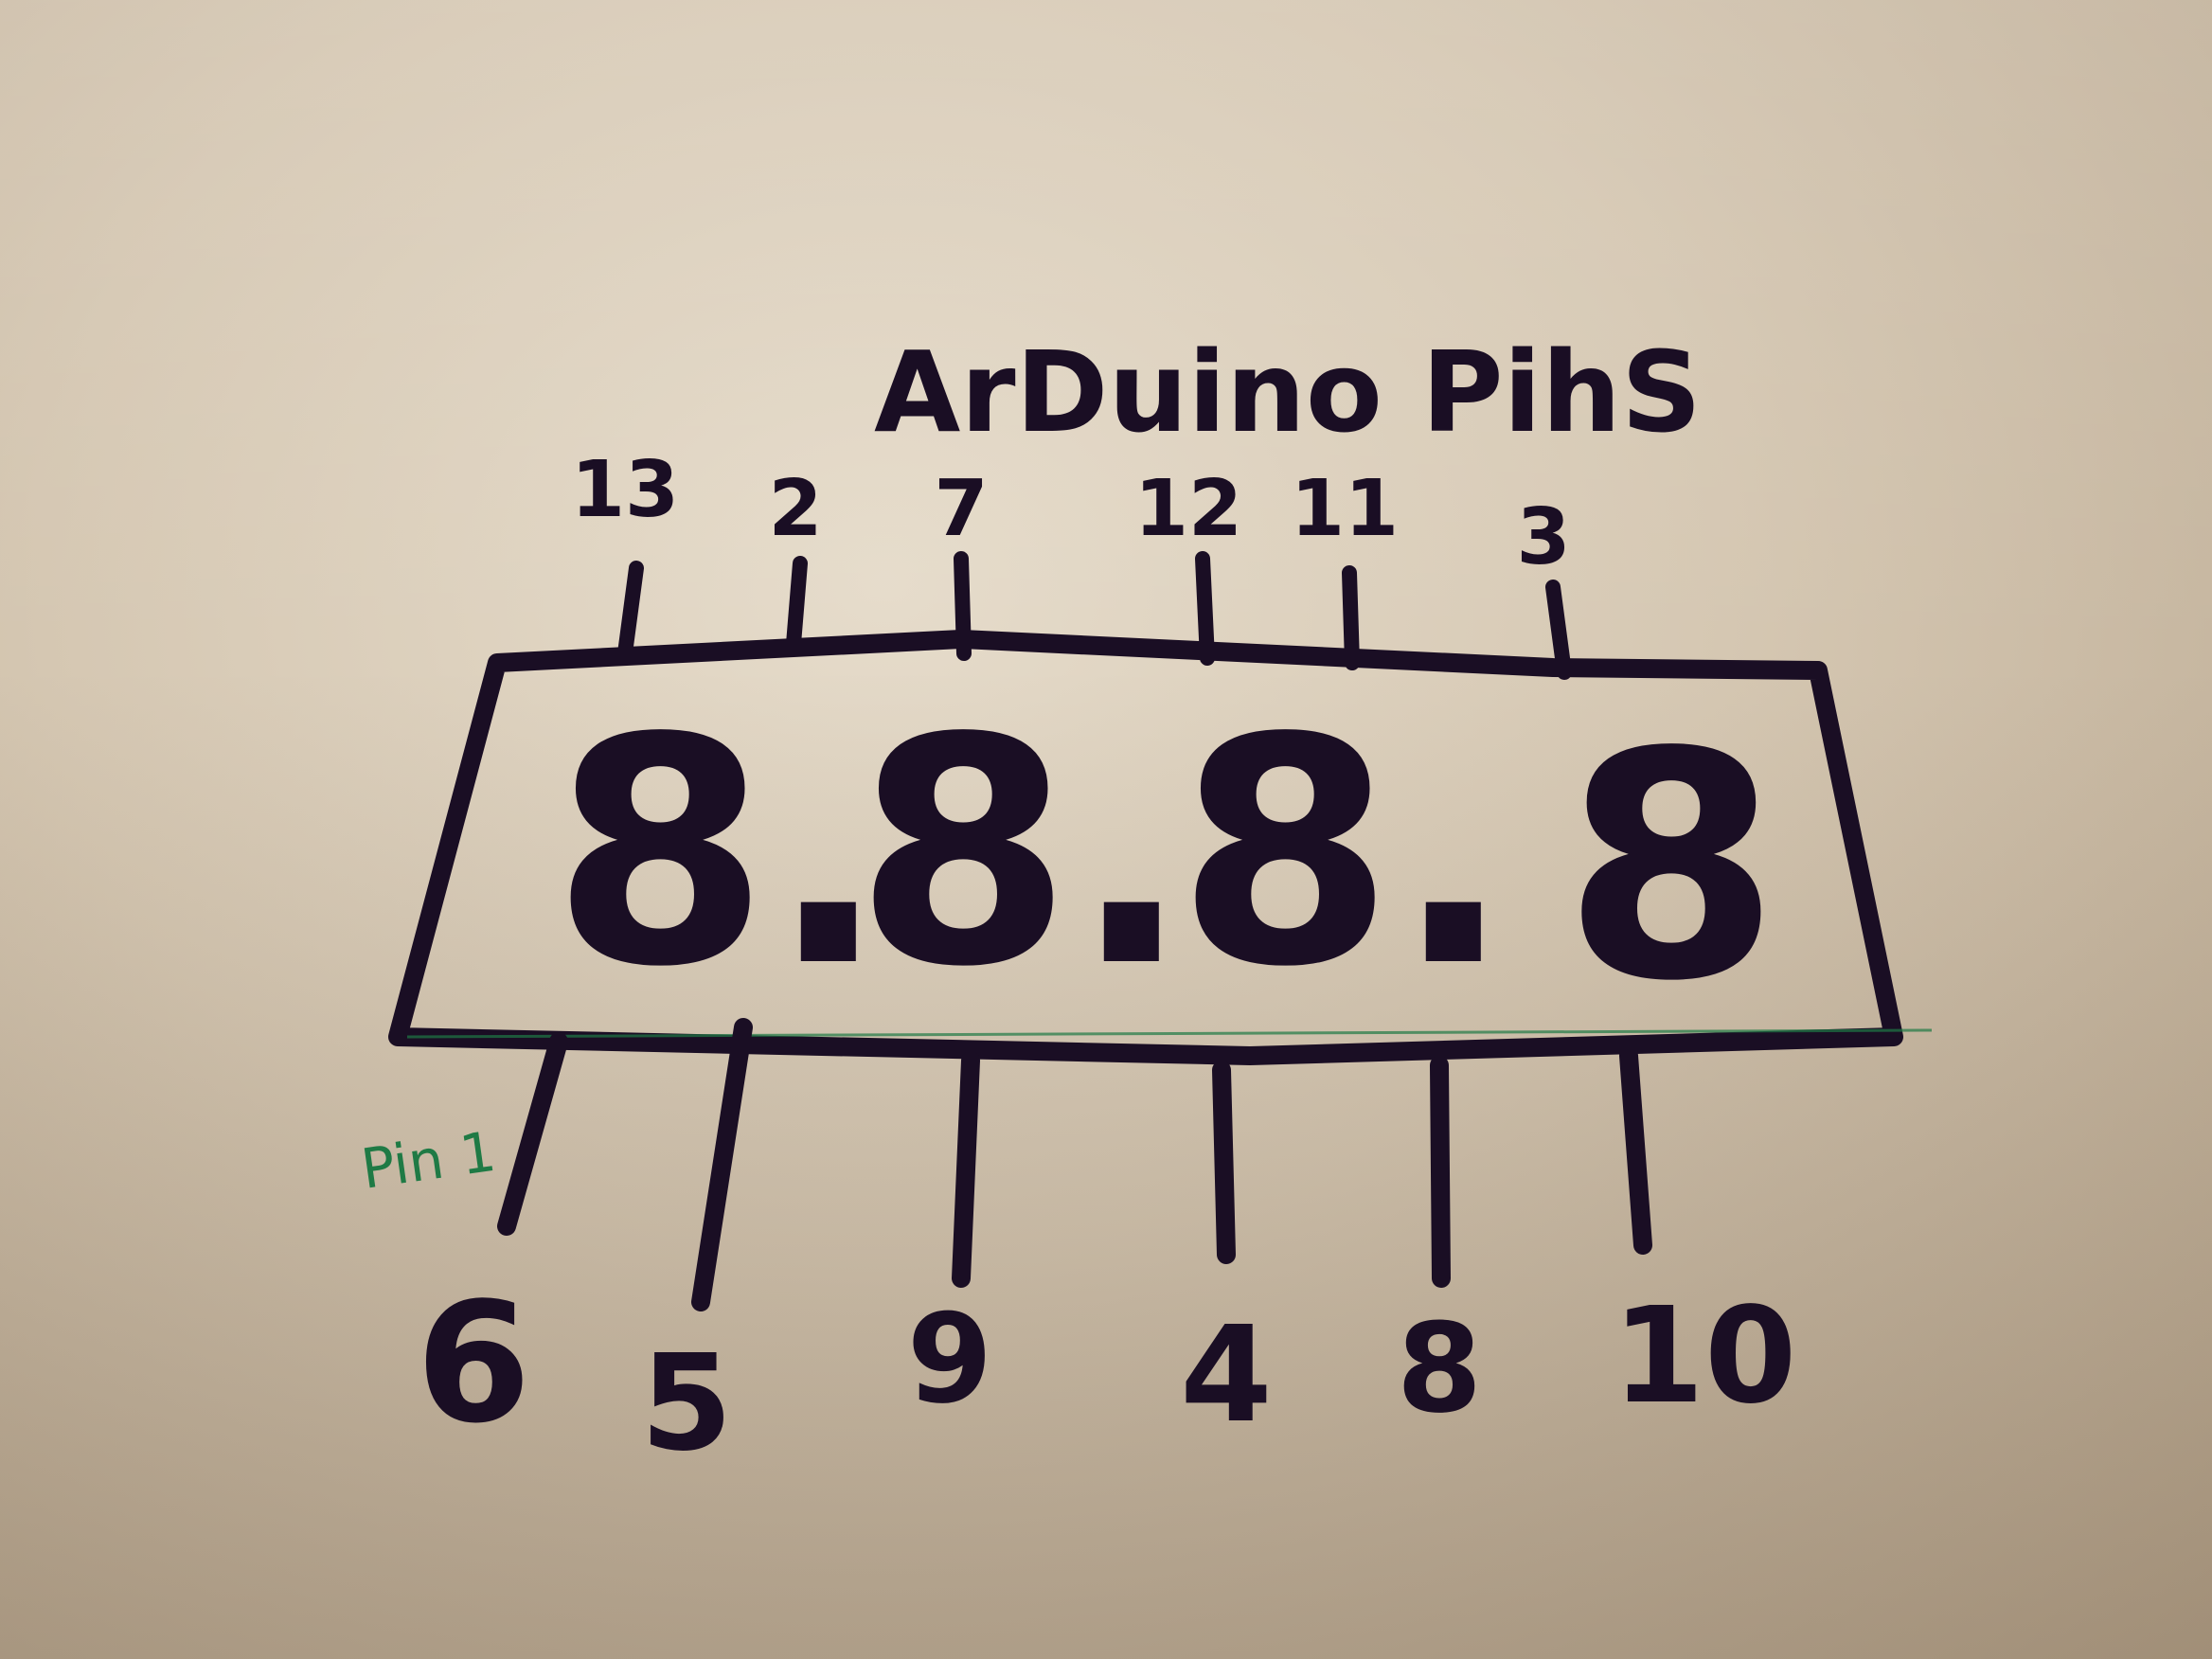 The image size is (2212, 1659). What do you see at coordinates (1543, 537) in the screenshot?
I see `top-pin-label-6: 3` at bounding box center [1543, 537].